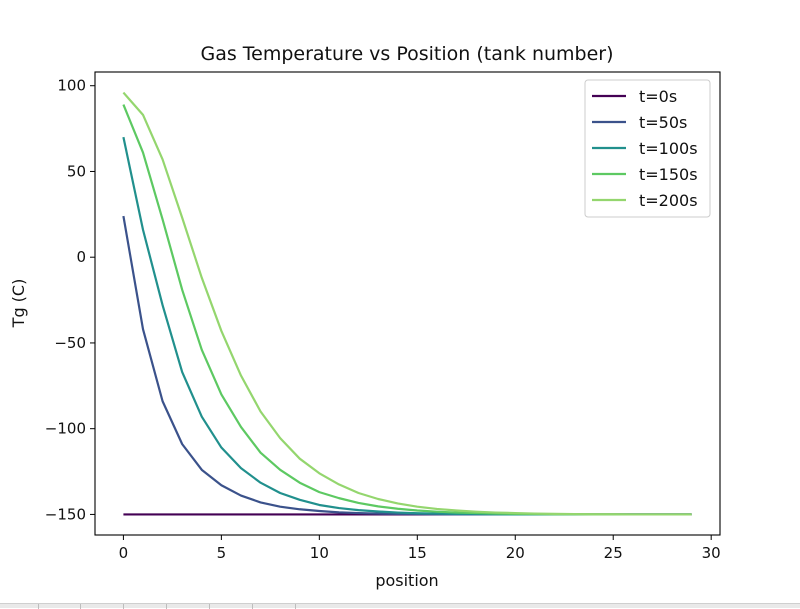  What do you see at coordinates (81, 257) in the screenshot?
I see `y-tick-label: 0` at bounding box center [81, 257].